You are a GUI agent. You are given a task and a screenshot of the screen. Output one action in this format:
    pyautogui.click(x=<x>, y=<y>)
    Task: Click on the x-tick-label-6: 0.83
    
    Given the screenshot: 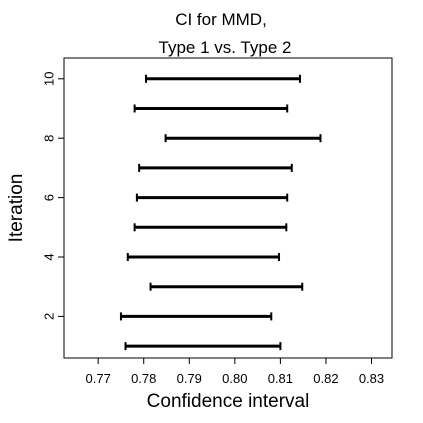 What is the action you would take?
    pyautogui.click(x=371, y=378)
    